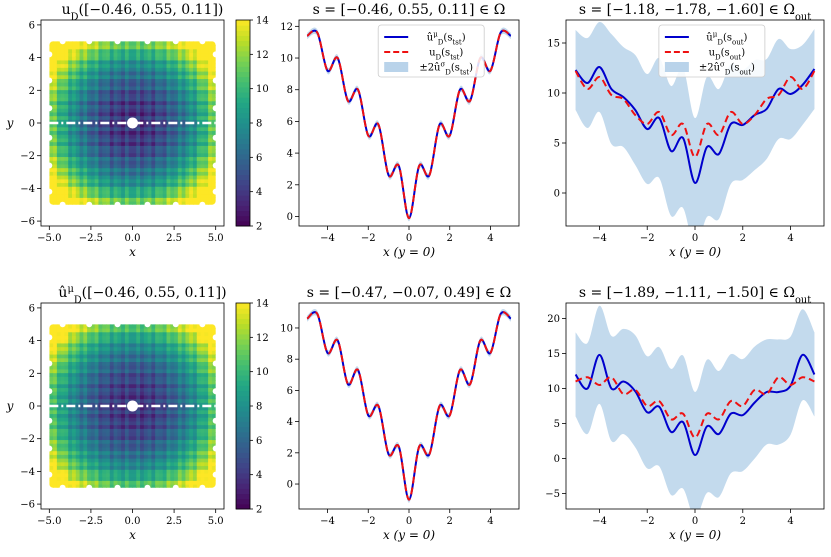  I want to click on panel-title: s = [−1.89, −1.11, −1.50] ∈ Ωout, so click(695, 295).